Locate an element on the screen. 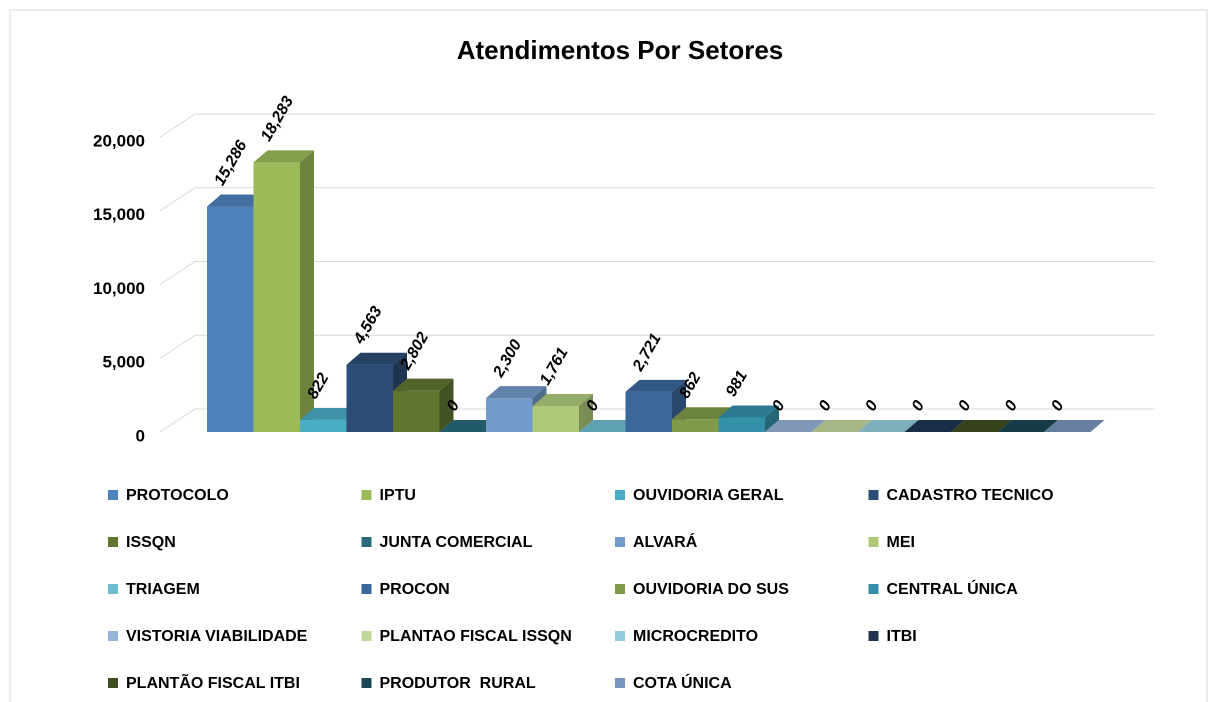 The image size is (1217, 702). legend-label: ITBI is located at coordinates (902, 636).